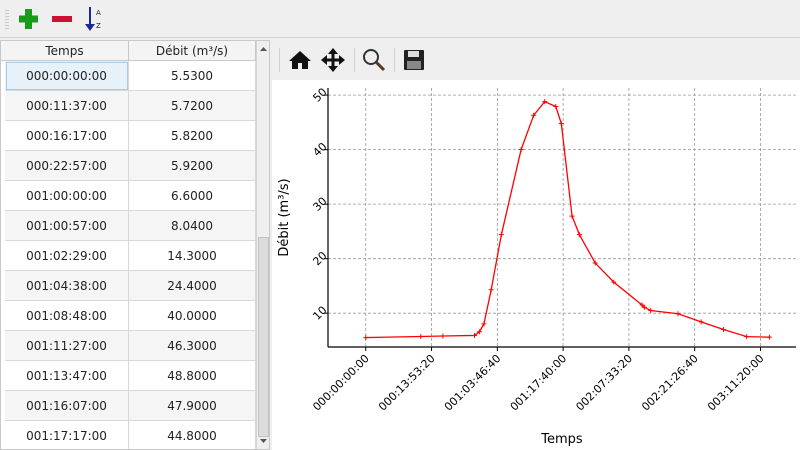 The height and width of the screenshot is (450, 800). What do you see at coordinates (192, 435) in the screenshot?
I see `cell-debit: 44.8000` at bounding box center [192, 435].